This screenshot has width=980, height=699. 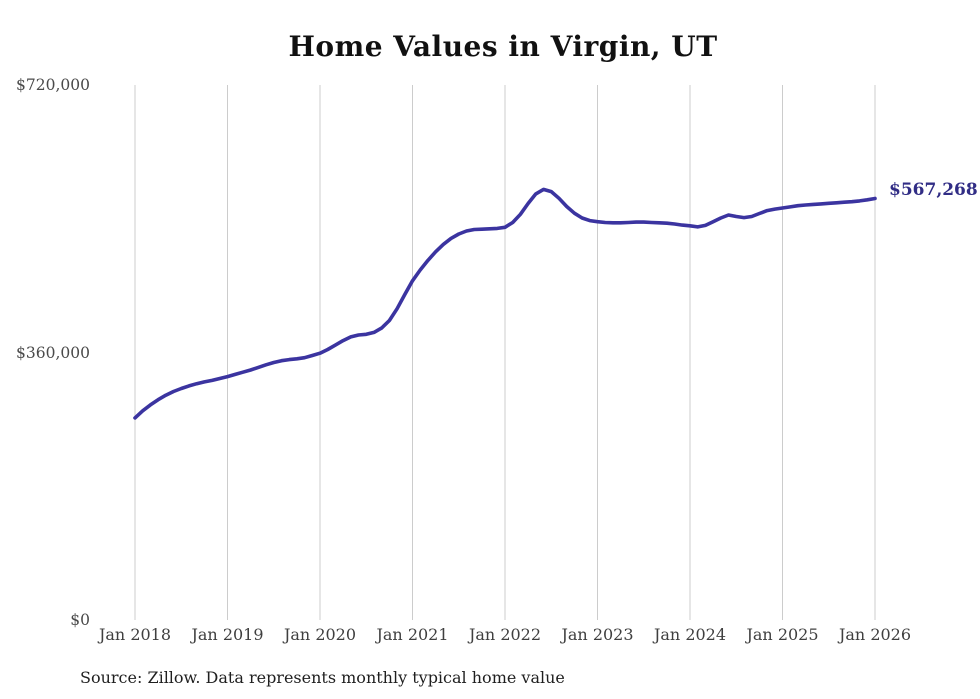 What do you see at coordinates (53, 352) in the screenshot?
I see `y-tick-label: $360,000` at bounding box center [53, 352].